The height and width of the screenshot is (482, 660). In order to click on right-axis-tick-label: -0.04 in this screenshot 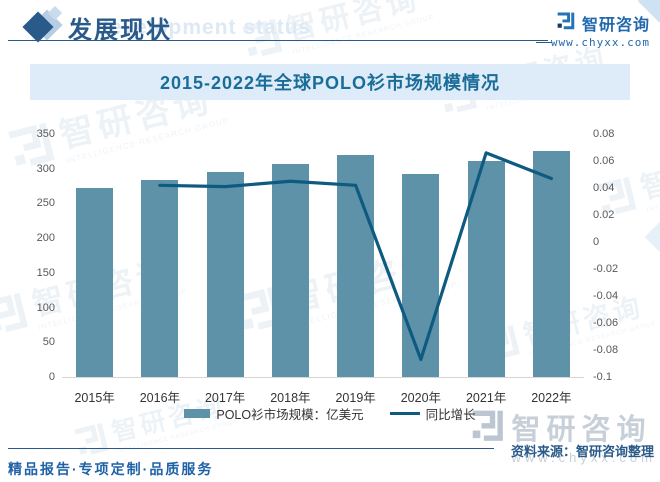, I will do `click(606, 296)`.